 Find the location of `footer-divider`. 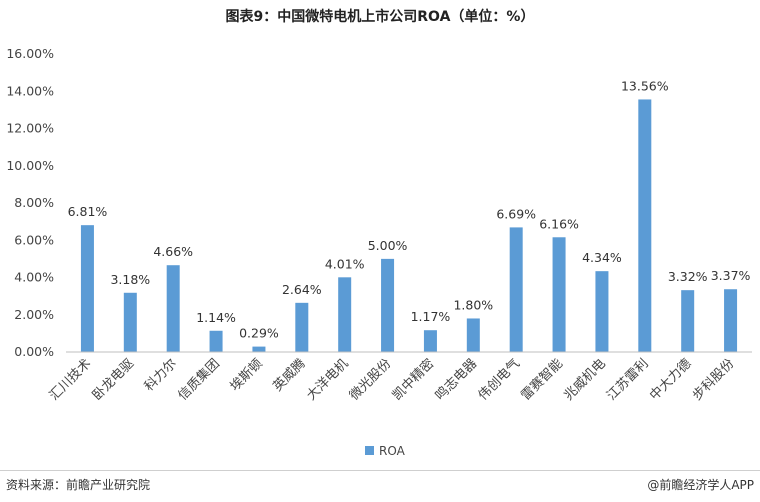

footer-divider is located at coordinates (380, 470).